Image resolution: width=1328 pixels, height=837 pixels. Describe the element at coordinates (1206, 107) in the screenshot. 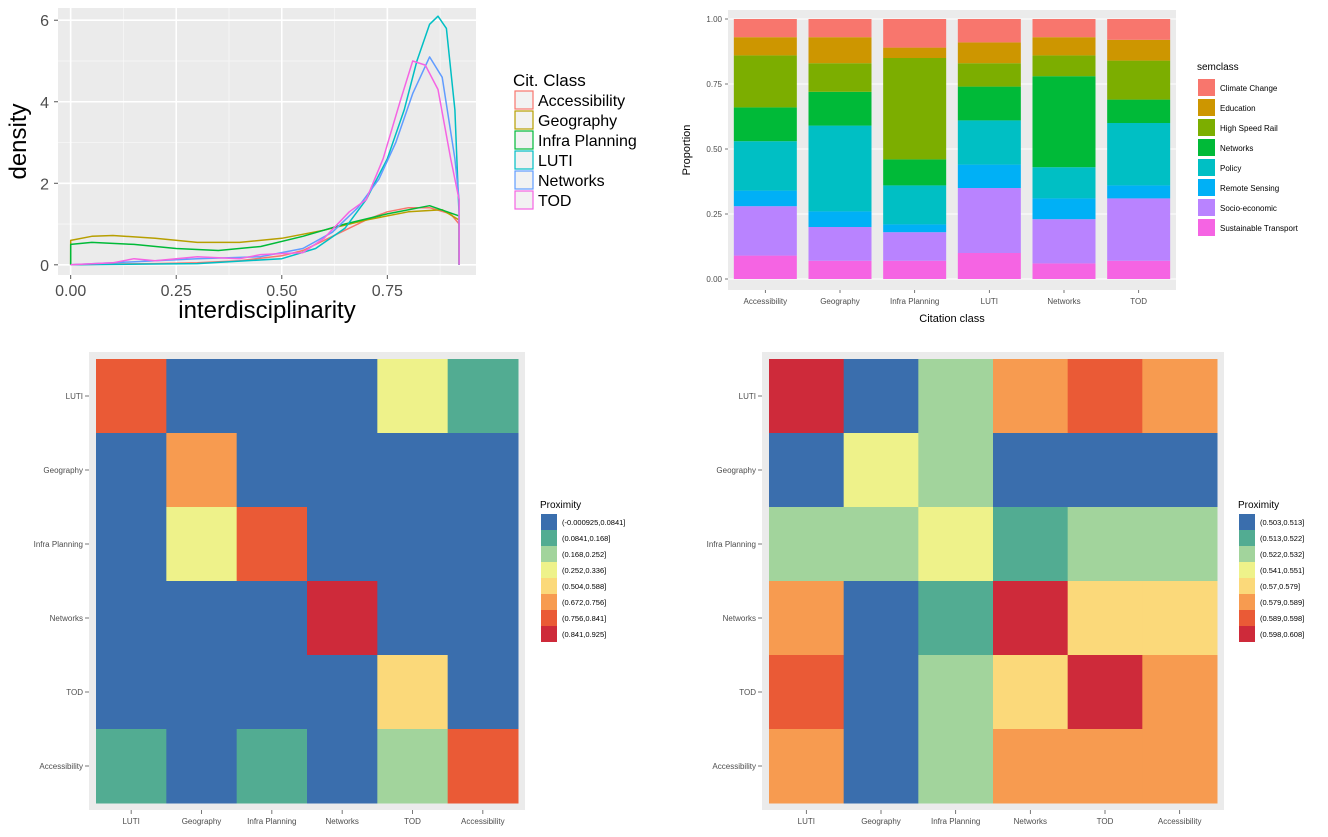

I see `stacked-legend-key` at that location.